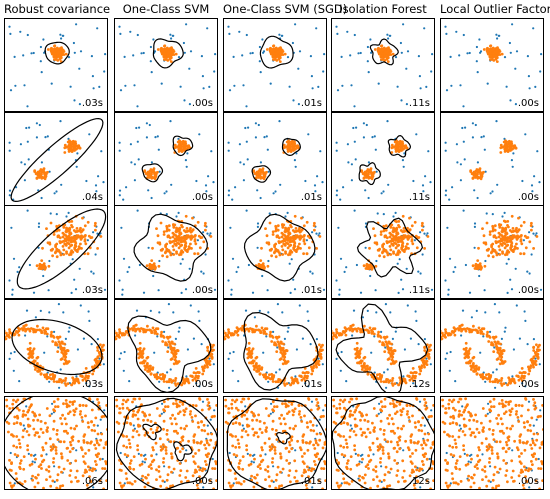 The height and width of the screenshot is (499, 550). Describe the element at coordinates (166, 443) in the screenshot. I see `scatter-plot` at that location.